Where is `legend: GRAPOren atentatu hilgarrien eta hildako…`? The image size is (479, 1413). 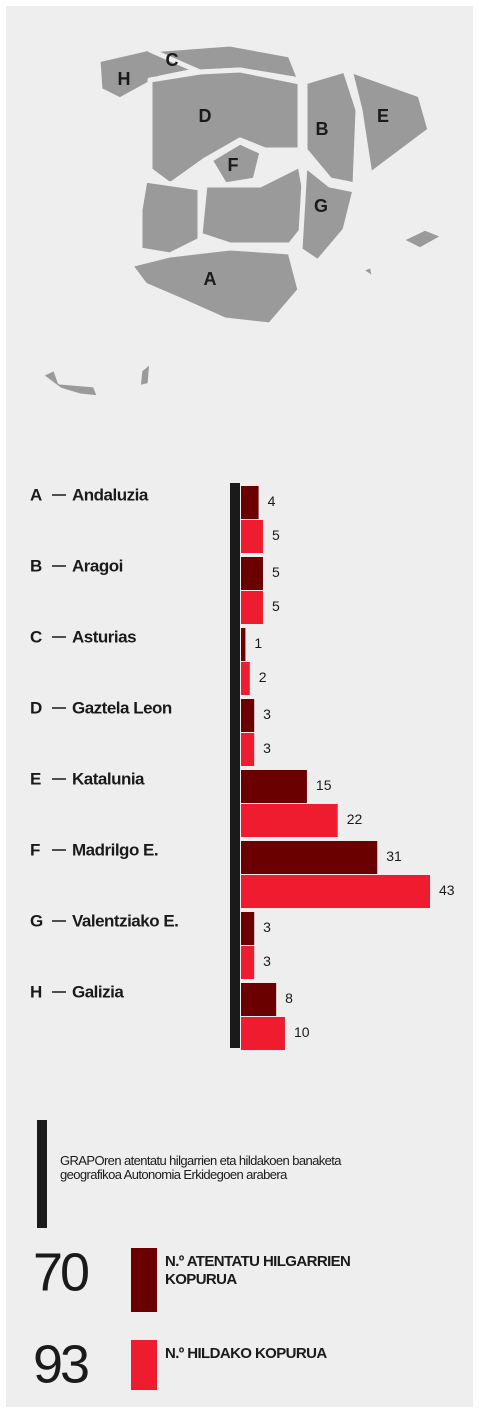 legend: GRAPOren atentatu hilgarrien eta hildako… is located at coordinates (190, 1174).